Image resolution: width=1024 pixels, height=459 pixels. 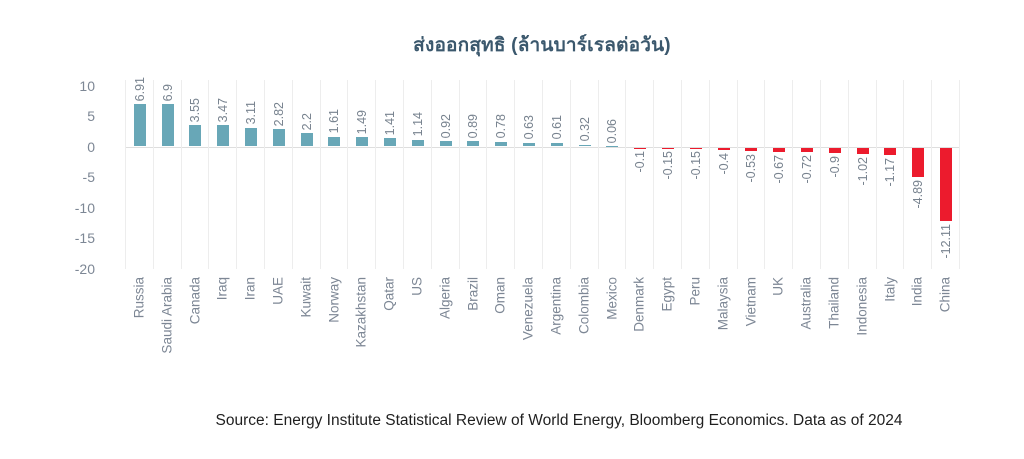 What do you see at coordinates (84, 207) in the screenshot?
I see `y-tick-label: -10` at bounding box center [84, 207].